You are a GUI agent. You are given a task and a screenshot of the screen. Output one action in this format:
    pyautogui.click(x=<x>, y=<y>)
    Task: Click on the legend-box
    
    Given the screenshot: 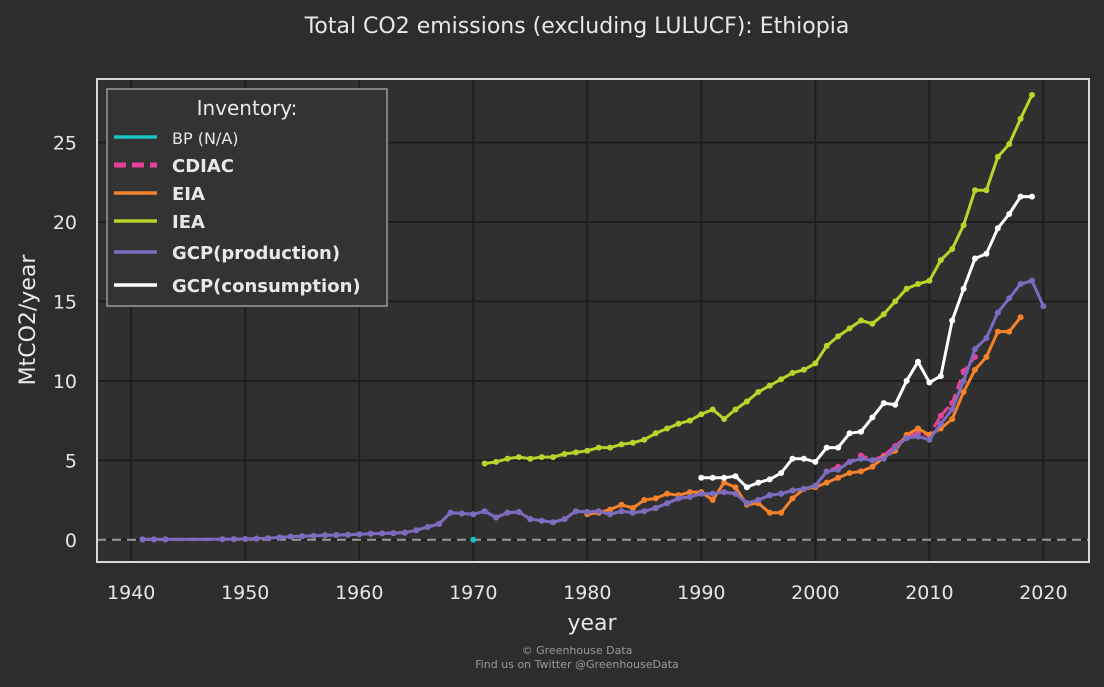 What is the action you would take?
    pyautogui.click(x=247, y=197)
    